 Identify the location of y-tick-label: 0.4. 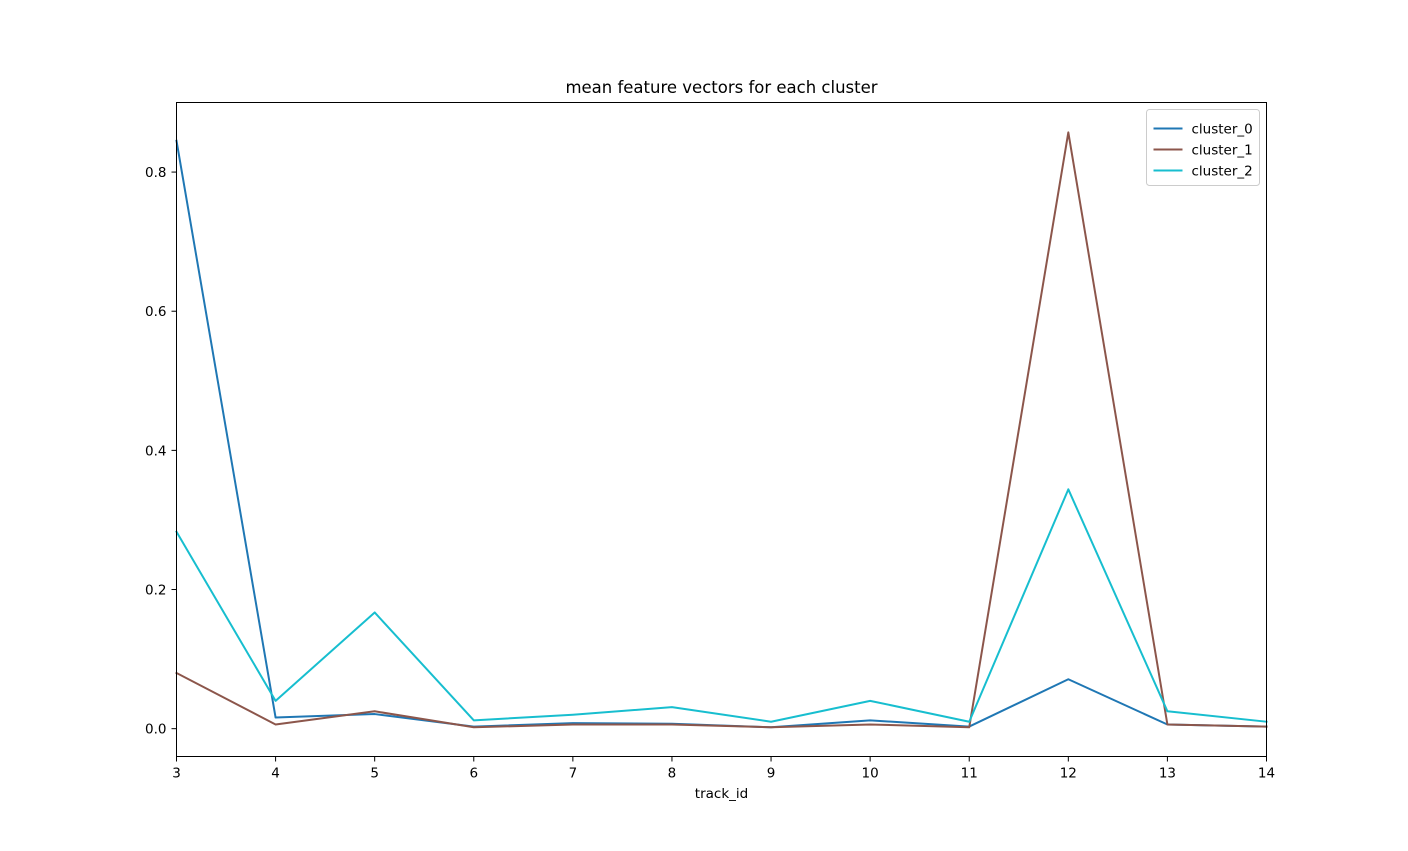
(155, 451).